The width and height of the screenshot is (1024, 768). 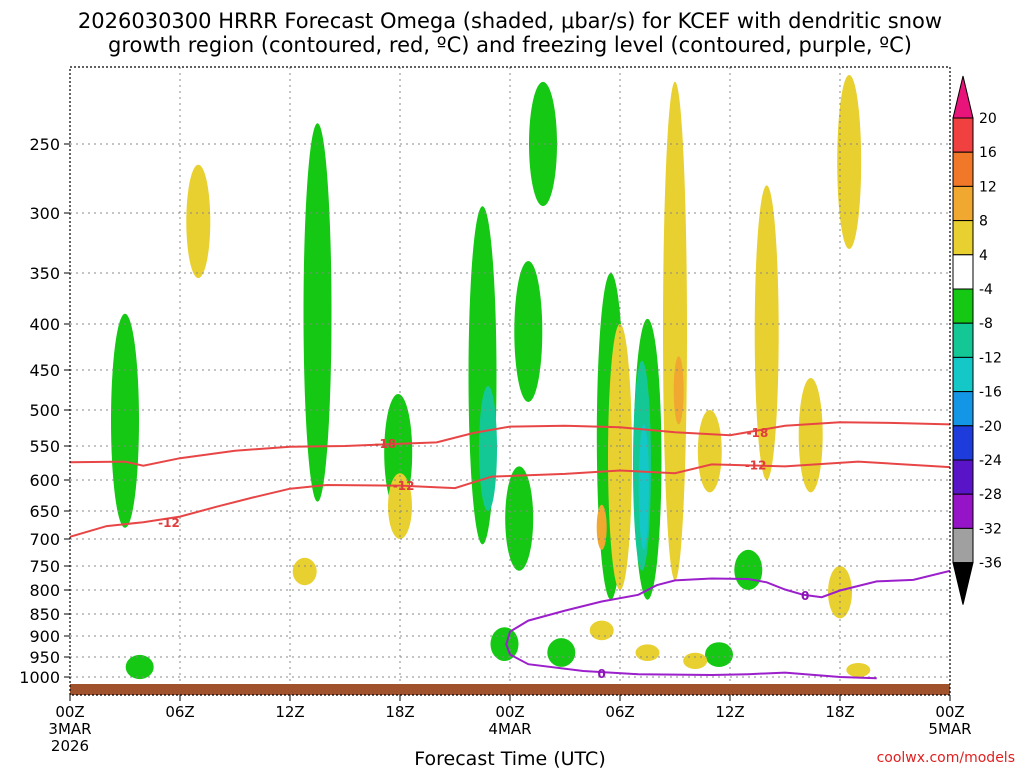 What do you see at coordinates (983, 256) in the screenshot?
I see `colorbar-label-4: 4` at bounding box center [983, 256].